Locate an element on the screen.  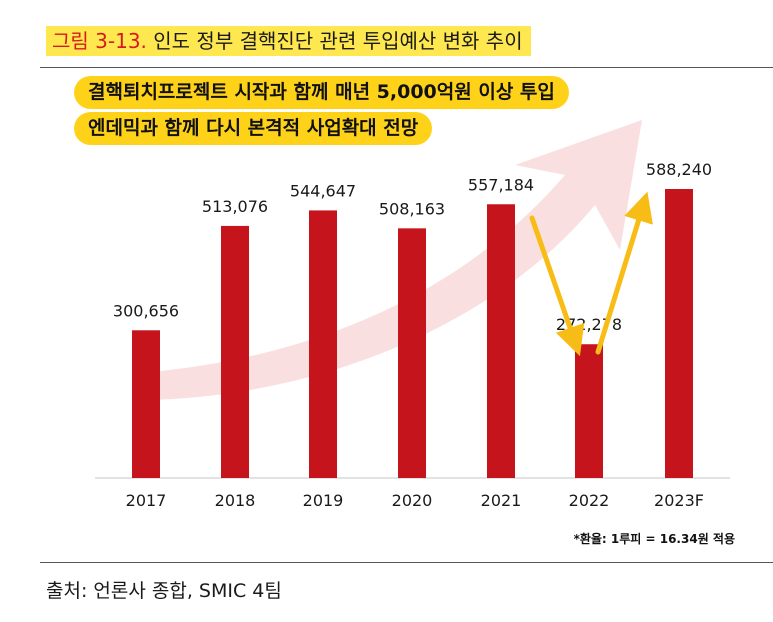
x-tick-2018: 2018 is located at coordinates (235, 500).